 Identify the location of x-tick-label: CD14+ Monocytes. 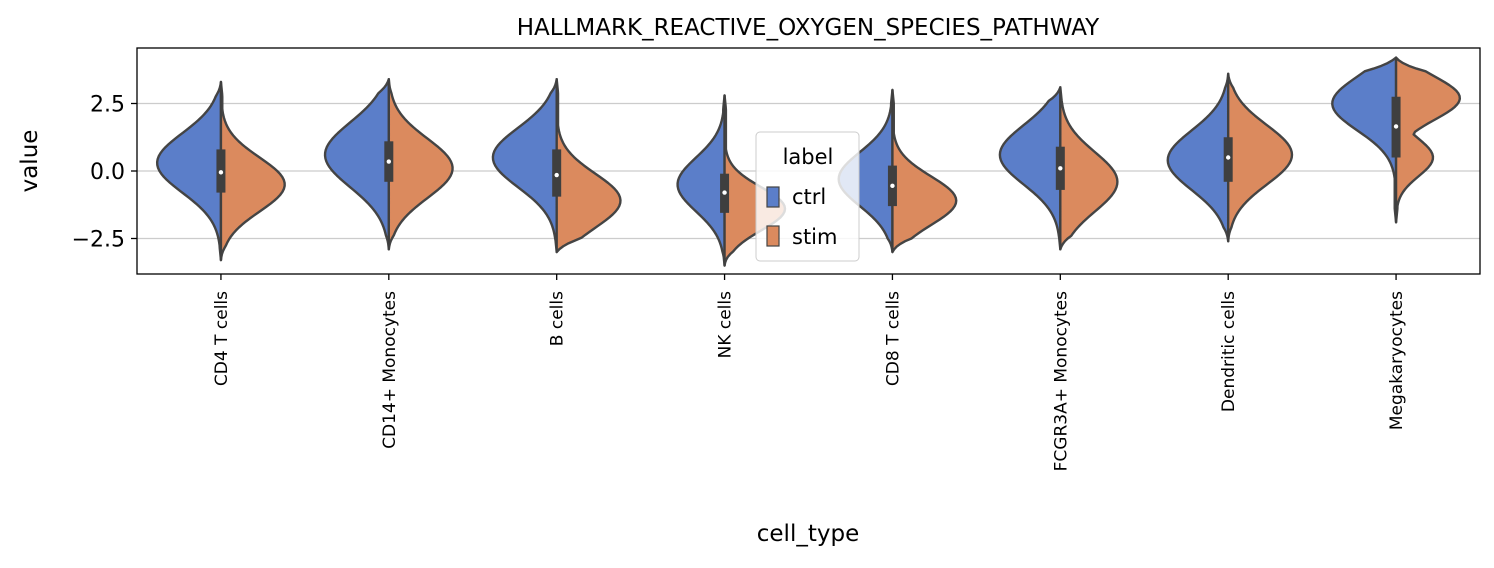
(390, 370).